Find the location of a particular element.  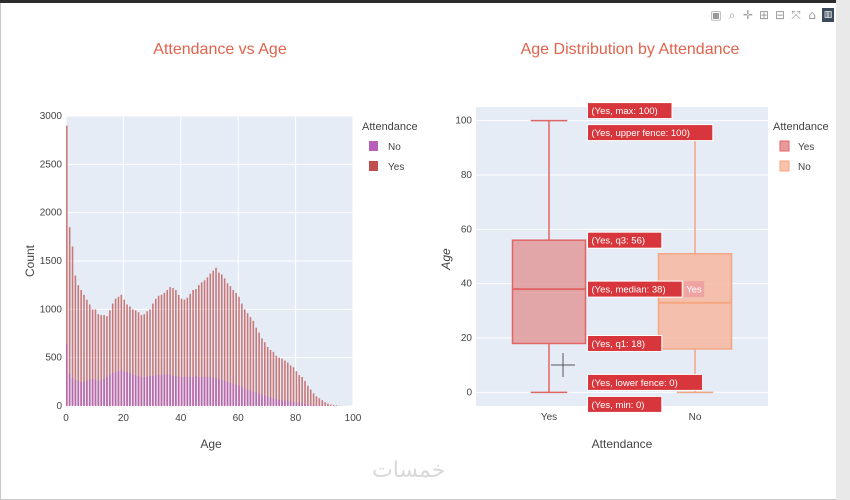

pan-icon: ✛ is located at coordinates (748, 15).